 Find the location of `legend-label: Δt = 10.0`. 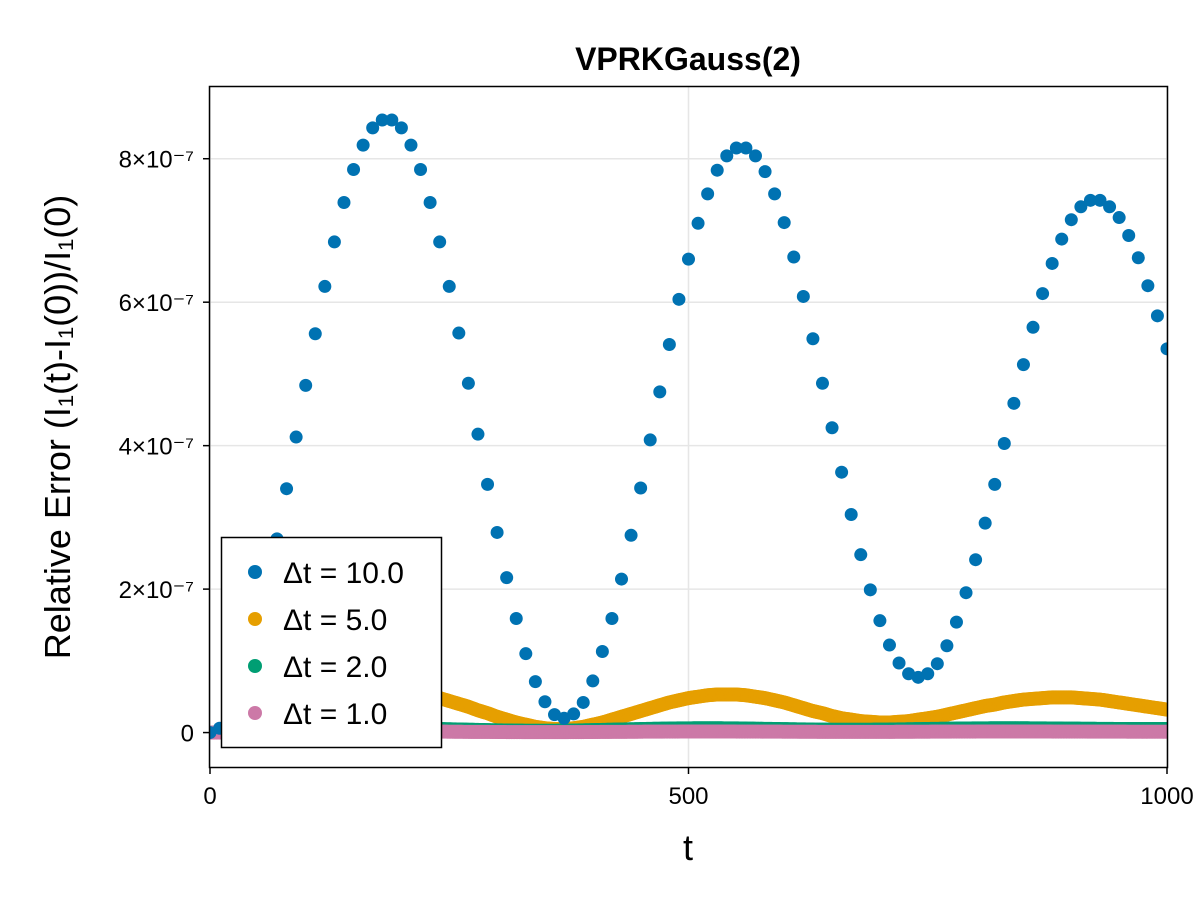

legend-label: Δt = 10.0 is located at coordinates (343, 573).